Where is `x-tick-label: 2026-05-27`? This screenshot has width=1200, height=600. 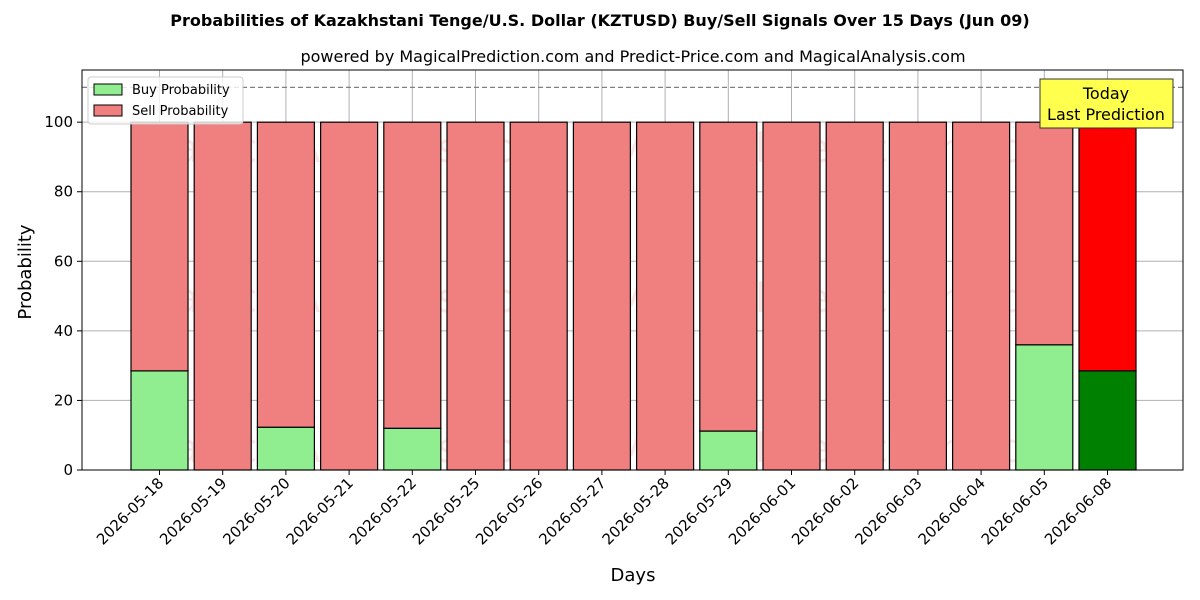 x-tick-label: 2026-05-27 is located at coordinates (572, 511).